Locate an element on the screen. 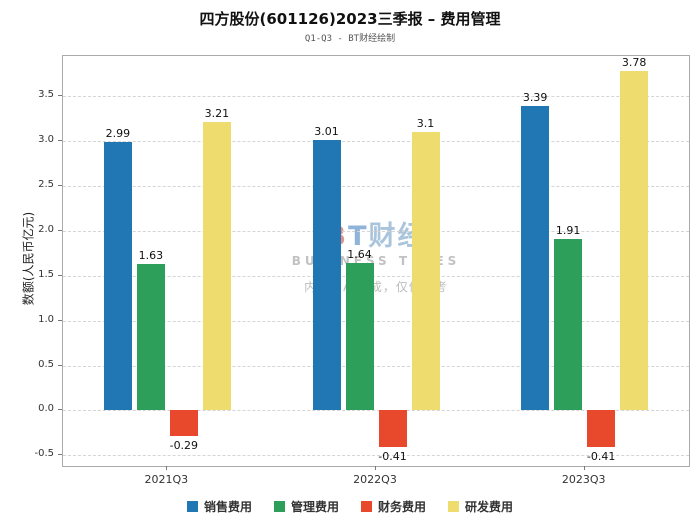 Image resolution: width=700 pixels, height=524 pixels. bar-管理费用-2021Q3 is located at coordinates (150, 337).